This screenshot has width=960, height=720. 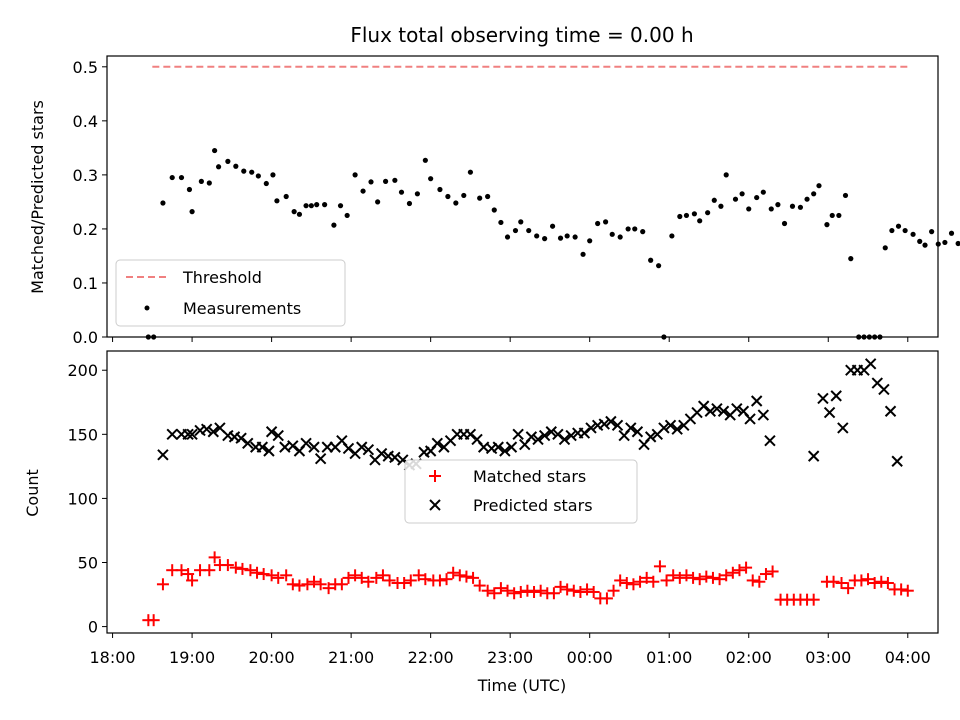 What do you see at coordinates (435, 476) in the screenshot?
I see `legend-matched-swatch` at bounding box center [435, 476].